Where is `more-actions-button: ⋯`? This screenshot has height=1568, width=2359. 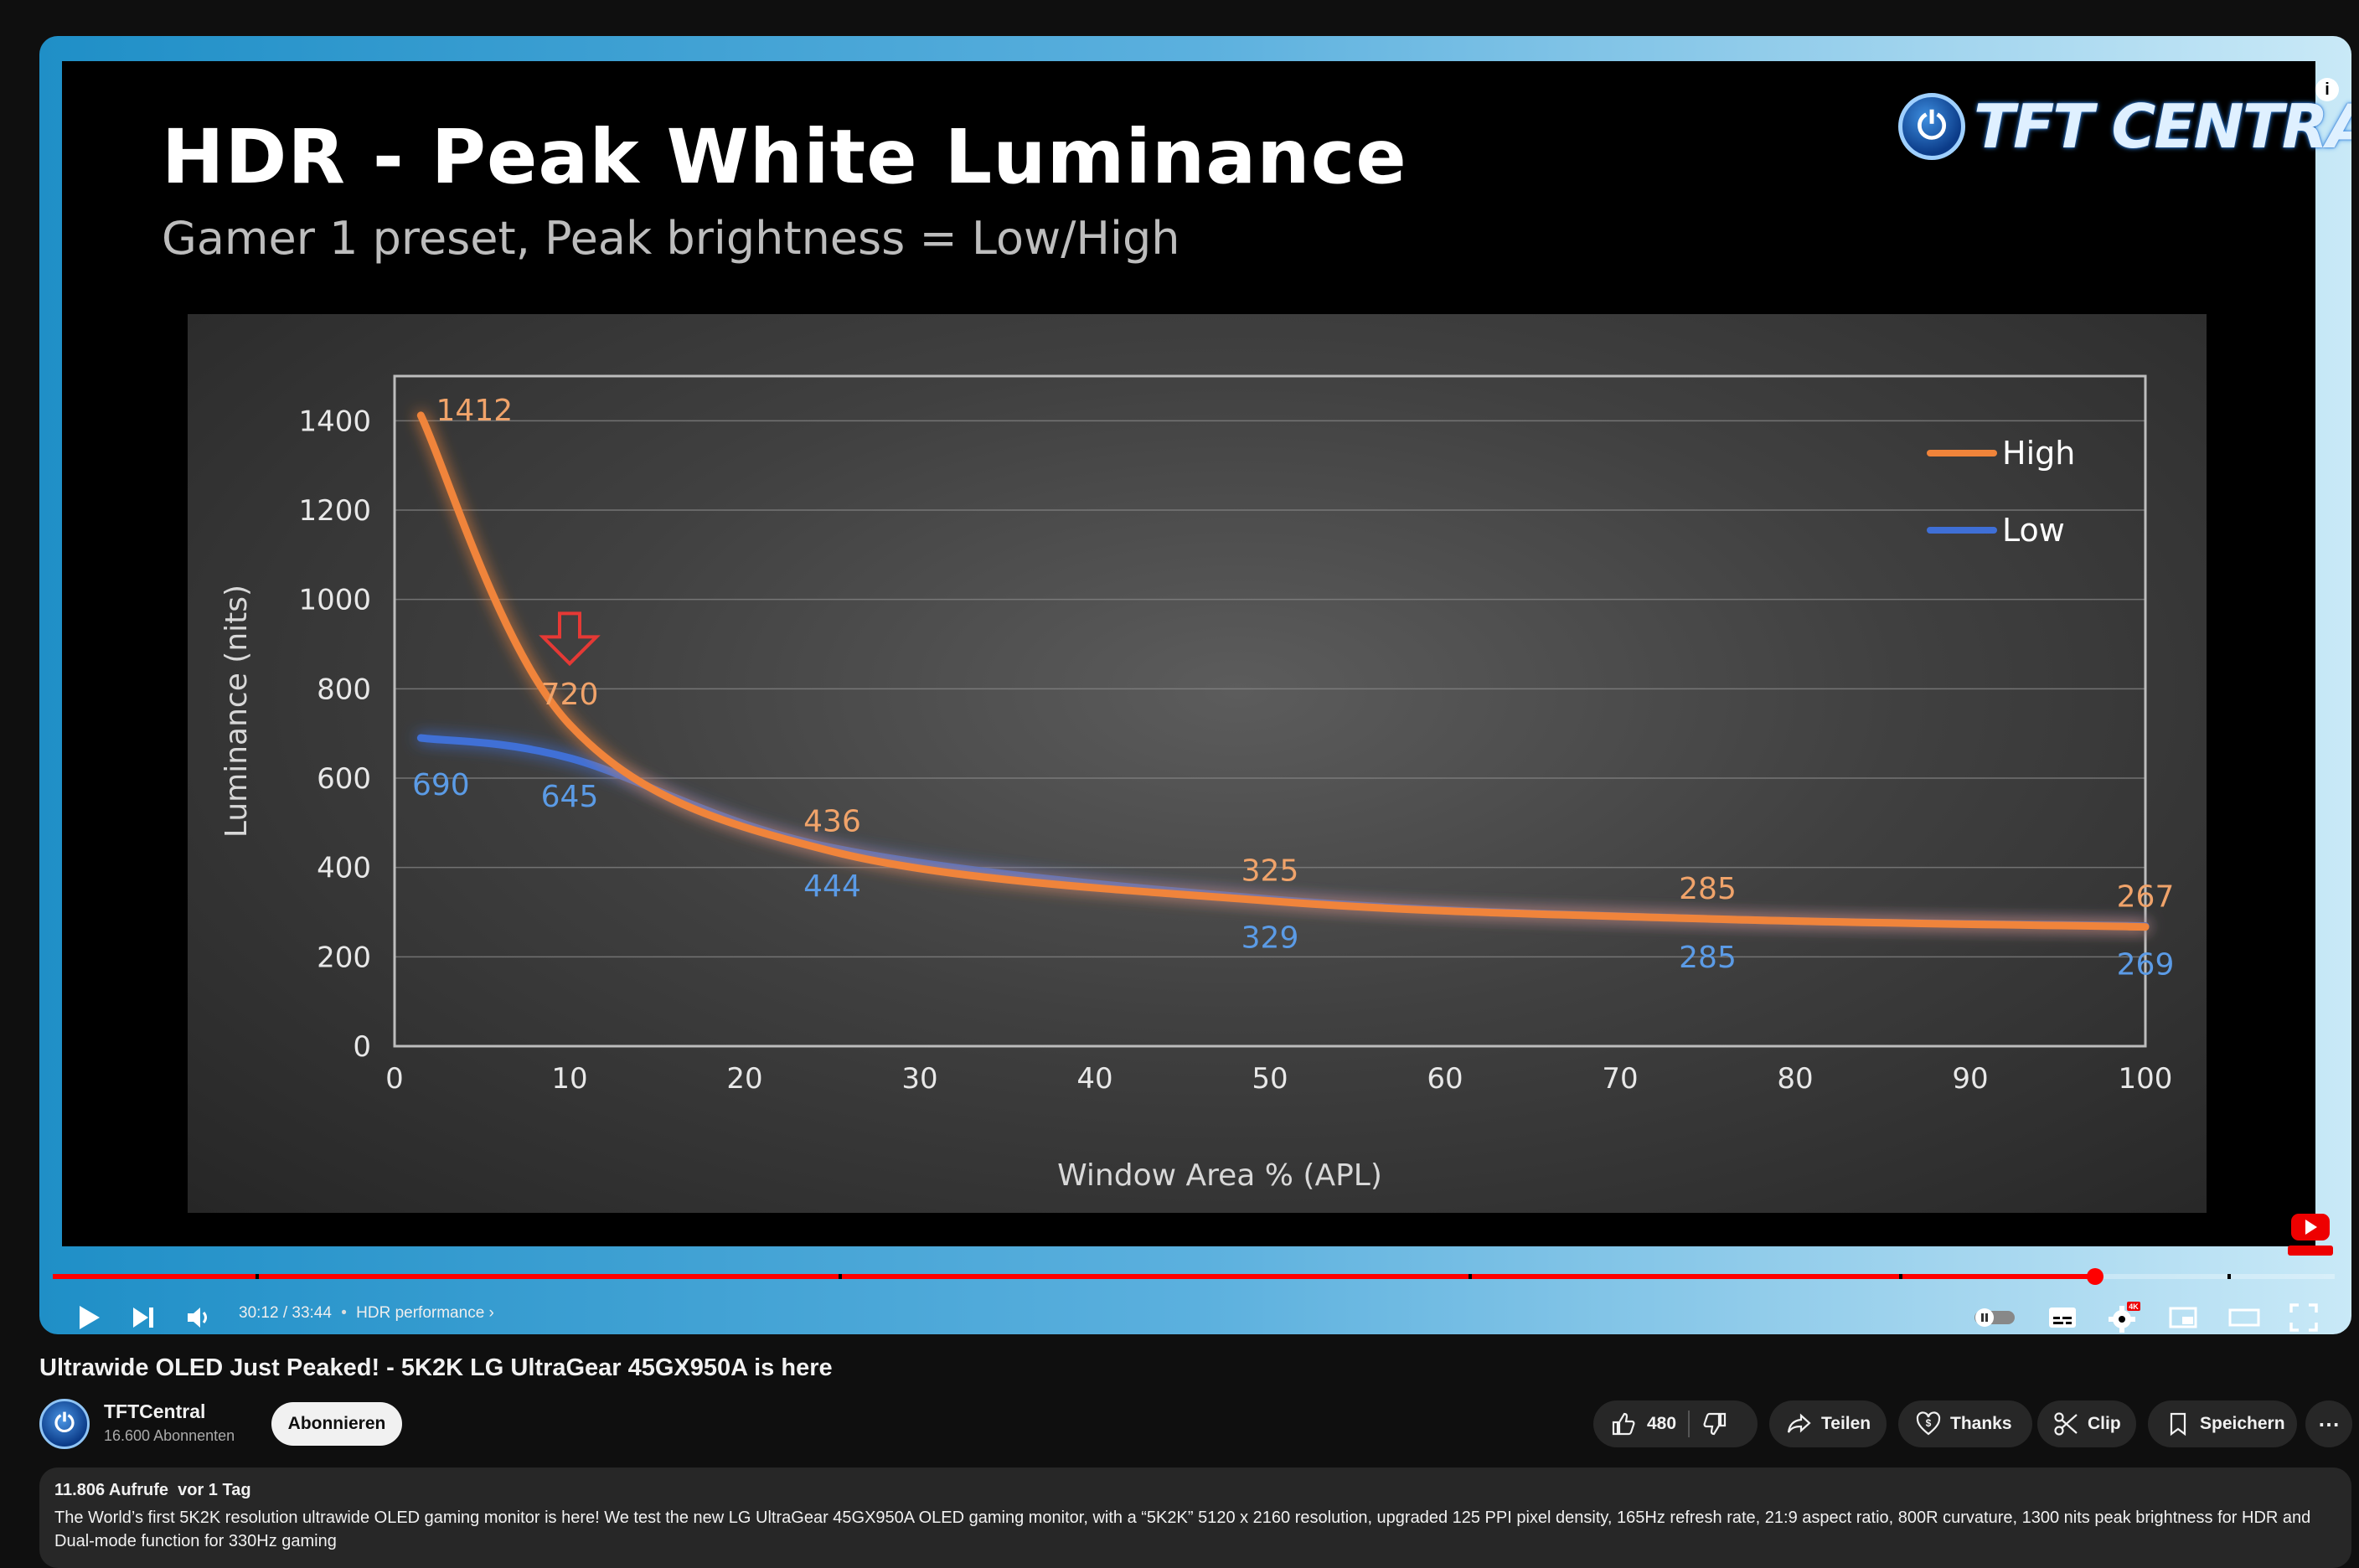 more-actions-button: ⋯ is located at coordinates (2328, 1423).